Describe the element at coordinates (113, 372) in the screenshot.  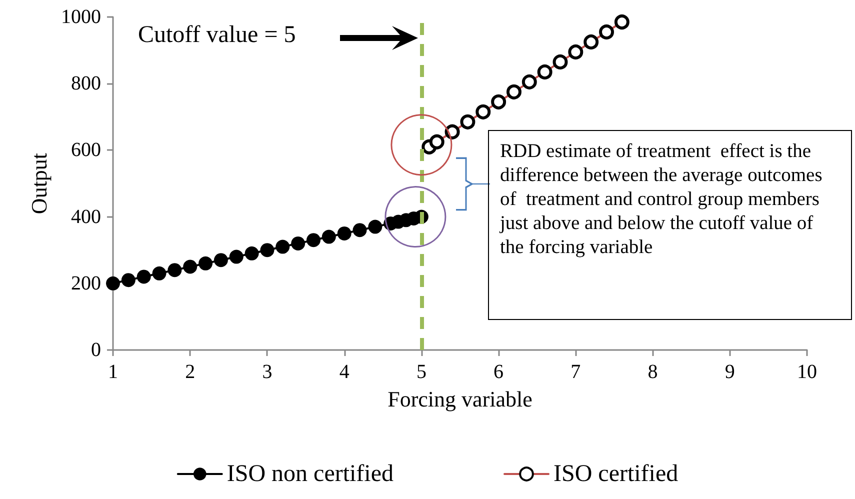
I see `x-tick-label: 1` at that location.